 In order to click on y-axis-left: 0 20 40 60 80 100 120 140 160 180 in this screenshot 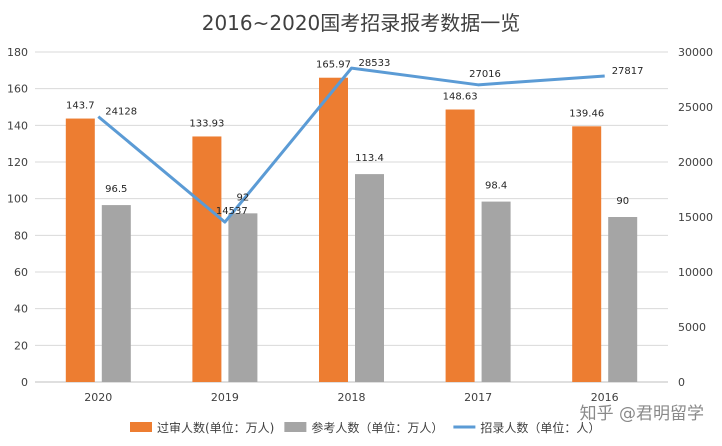, I will do `click(17, 217)`.